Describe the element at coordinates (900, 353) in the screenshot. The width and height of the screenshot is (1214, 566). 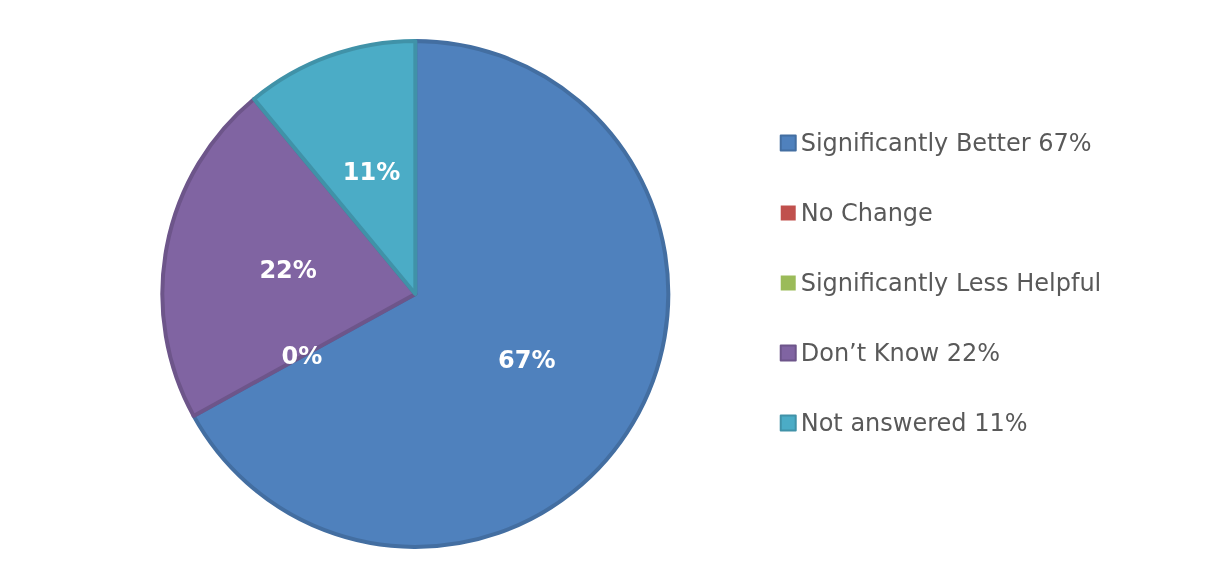
I see `legend-label: Don’t Know 22%` at that location.